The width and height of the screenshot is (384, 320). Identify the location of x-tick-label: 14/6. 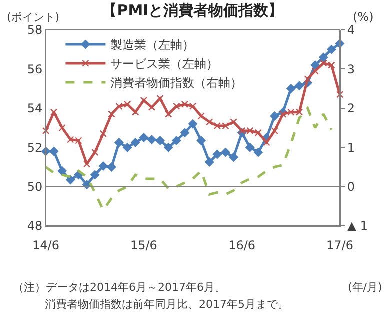
(46, 245).